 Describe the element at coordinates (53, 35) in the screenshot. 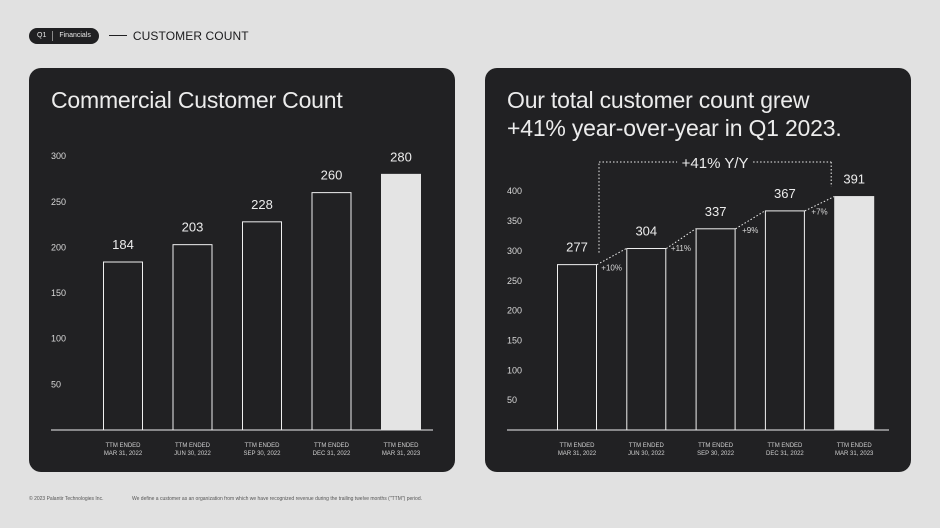

I see `badge-divider` at that location.